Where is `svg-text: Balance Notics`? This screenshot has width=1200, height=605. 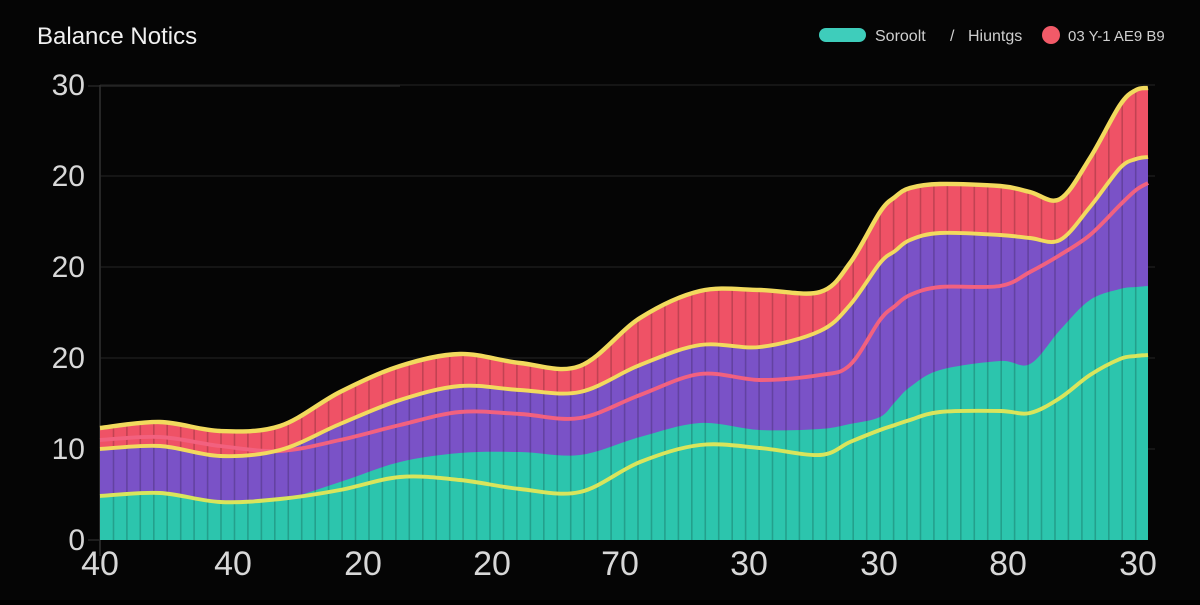 svg-text: Balance Notics is located at coordinates (117, 36).